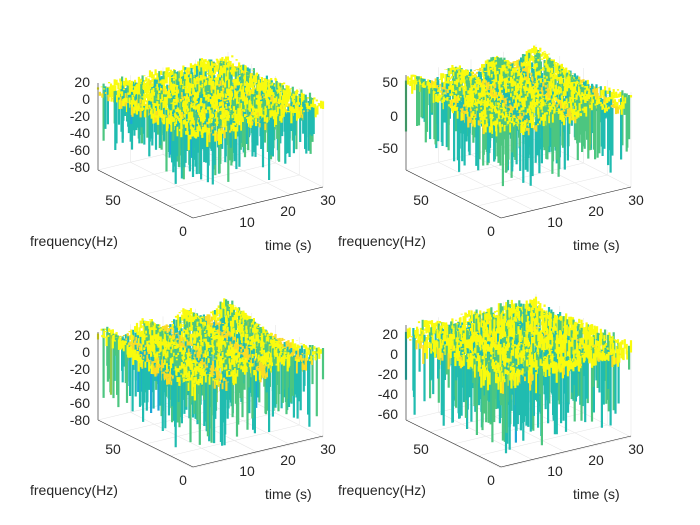  Describe the element at coordinates (518, 375) in the screenshot. I see `subplot-4-surface` at that location.